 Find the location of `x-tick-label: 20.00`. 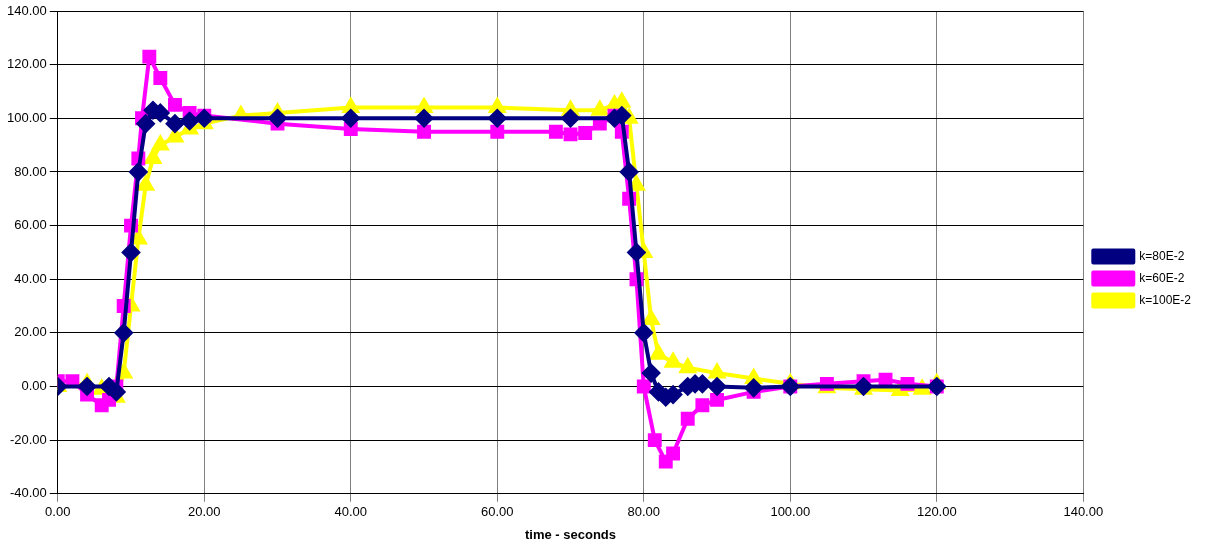

x-tick-label: 20.00 is located at coordinates (204, 512).